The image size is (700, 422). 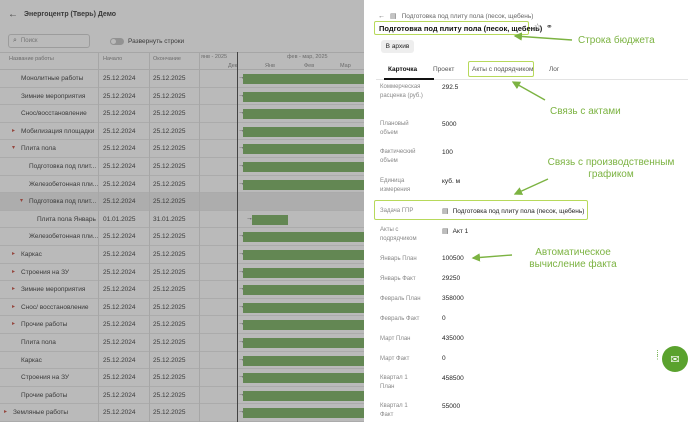 What do you see at coordinates (55, 307) in the screenshot?
I see `row-name: Снос/ восстановление` at bounding box center [55, 307].